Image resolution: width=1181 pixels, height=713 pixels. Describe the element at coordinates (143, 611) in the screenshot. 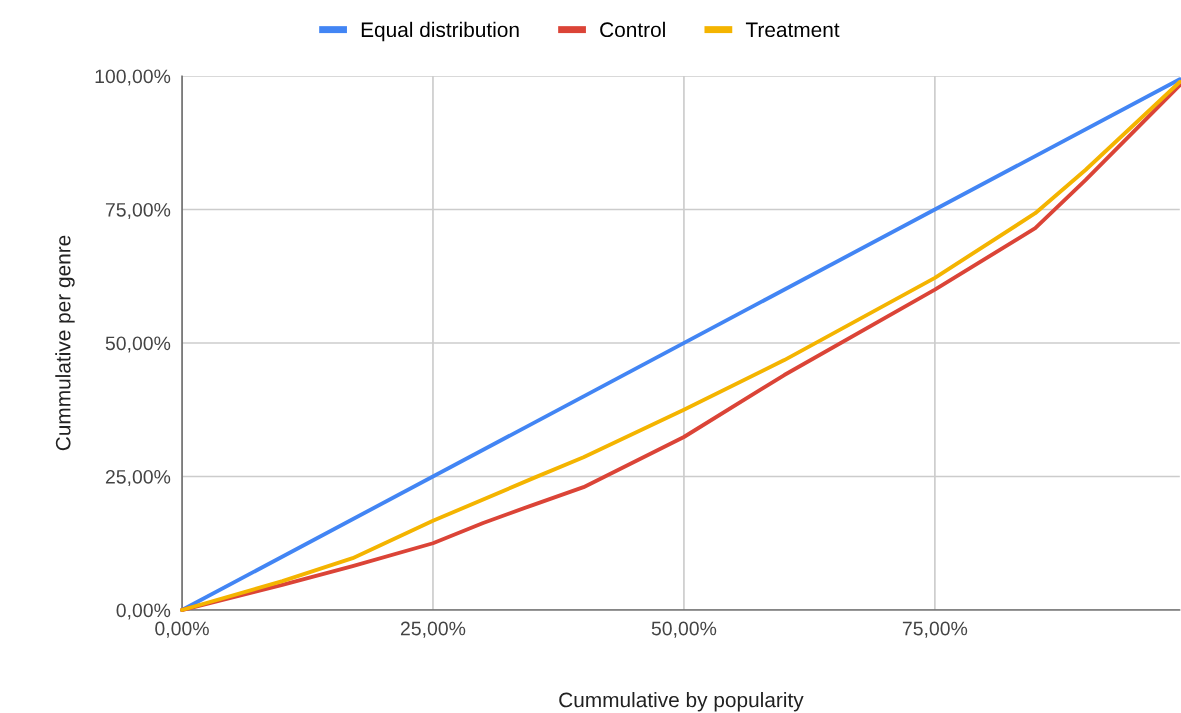

I see `y-tick-label: 0,00%` at that location.